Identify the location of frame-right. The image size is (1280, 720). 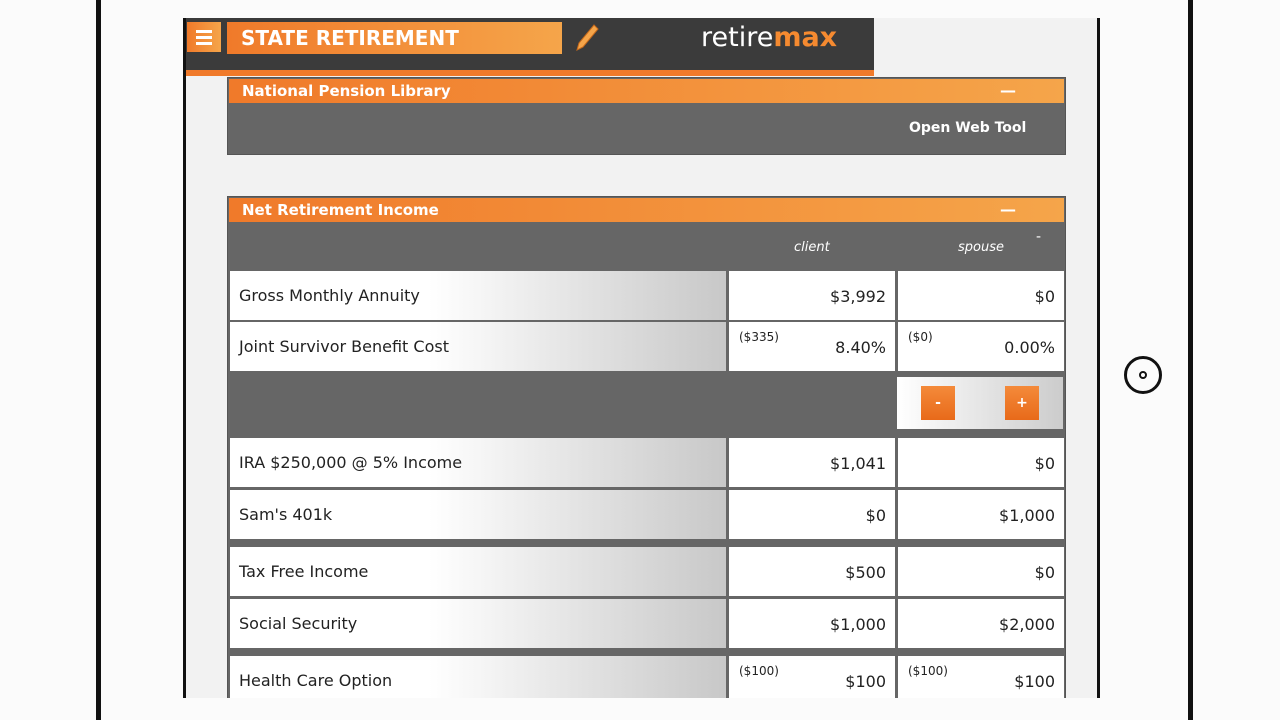
(1190, 360).